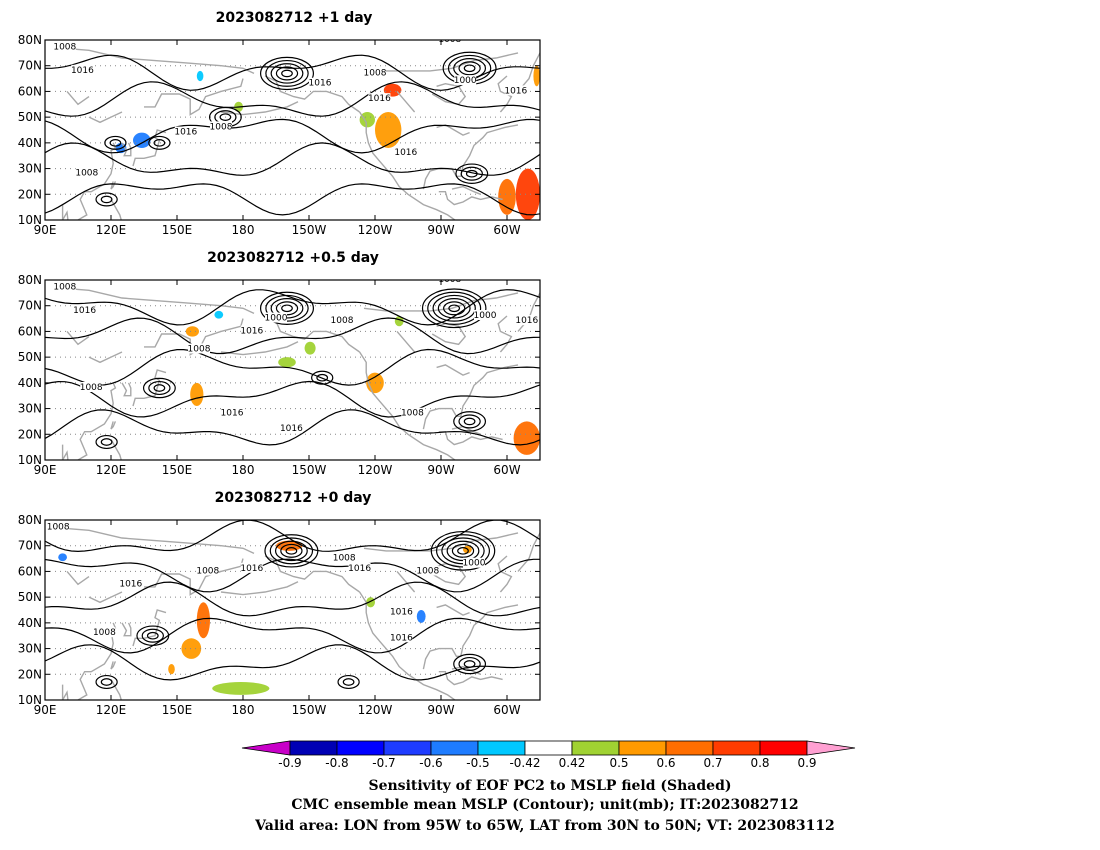 This screenshot has height=850, width=1100. I want to click on colorbar-label: 0.5, so click(618, 763).